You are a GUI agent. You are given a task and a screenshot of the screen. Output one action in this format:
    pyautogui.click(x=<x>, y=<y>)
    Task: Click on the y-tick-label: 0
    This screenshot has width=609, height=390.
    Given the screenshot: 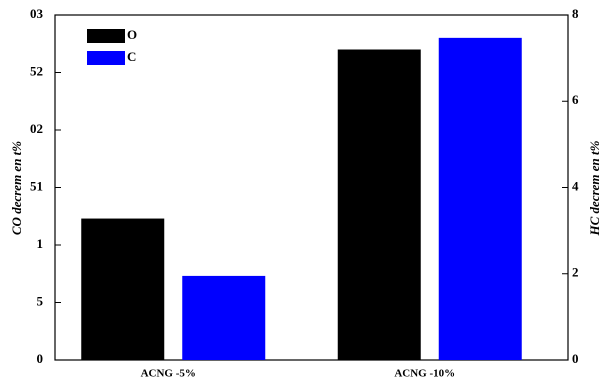 What is the action you would take?
    pyautogui.click(x=40, y=358)
    